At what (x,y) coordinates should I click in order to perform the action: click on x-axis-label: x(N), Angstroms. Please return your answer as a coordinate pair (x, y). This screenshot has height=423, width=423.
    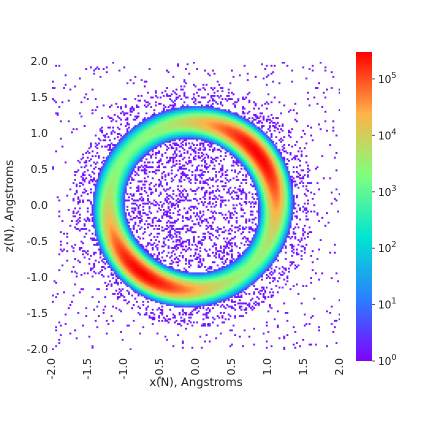
    Looking at the image, I should click on (195, 382).